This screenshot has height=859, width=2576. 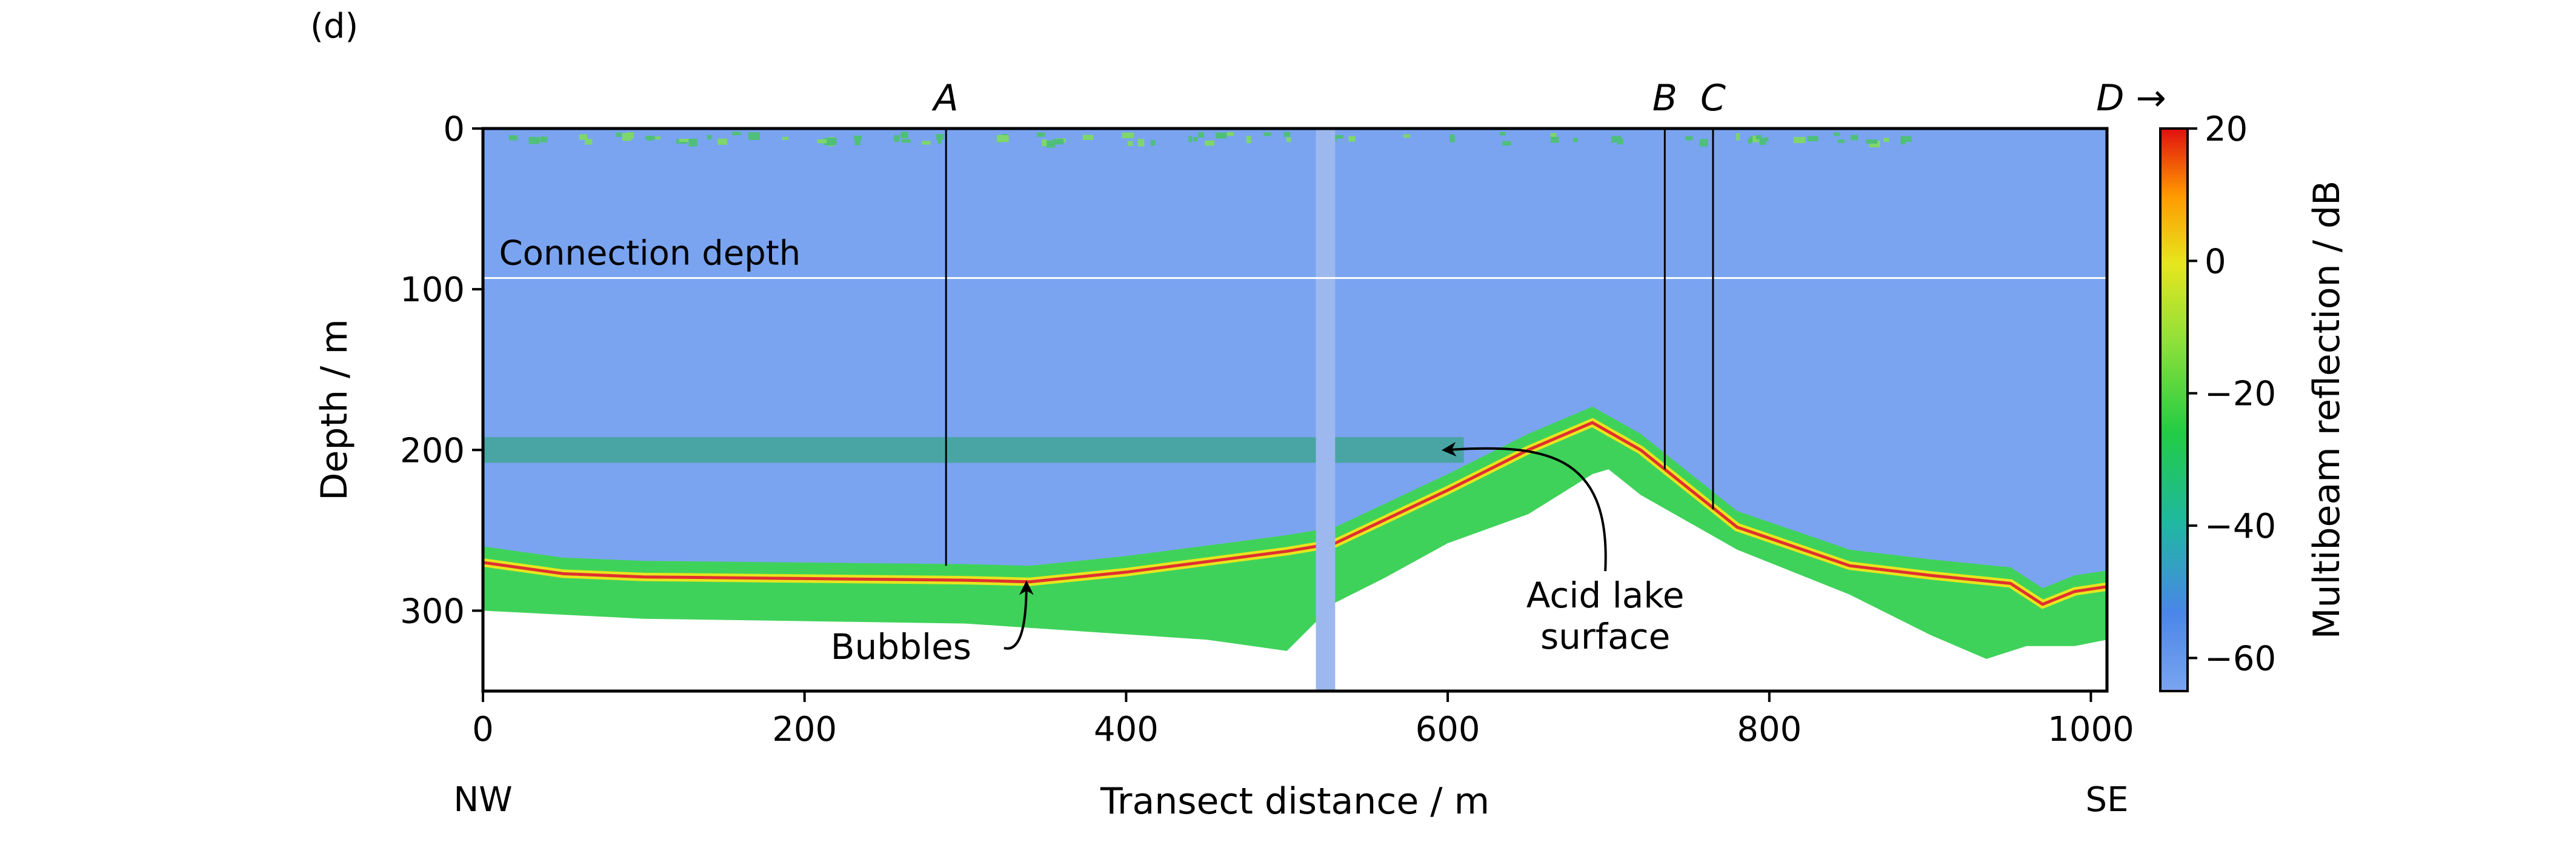 What do you see at coordinates (334, 26) in the screenshot?
I see `panel-label: (d)` at bounding box center [334, 26].